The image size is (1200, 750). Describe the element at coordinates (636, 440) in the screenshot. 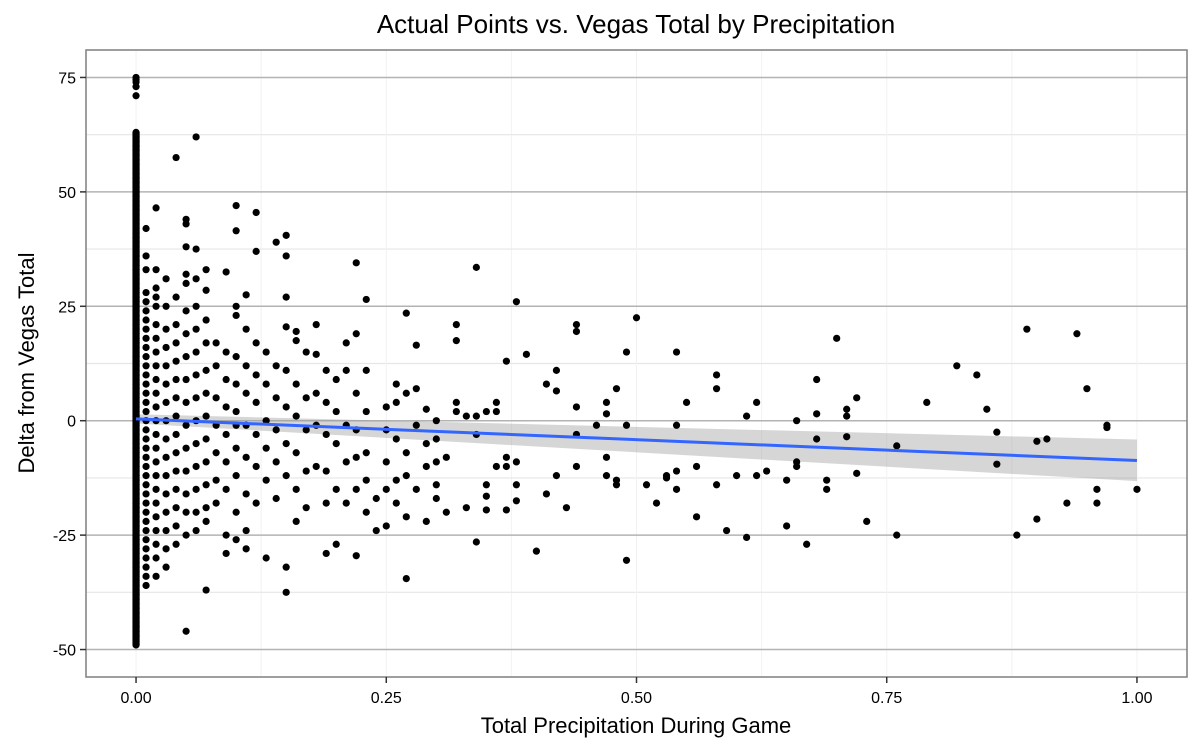

I see `regression-line` at that location.